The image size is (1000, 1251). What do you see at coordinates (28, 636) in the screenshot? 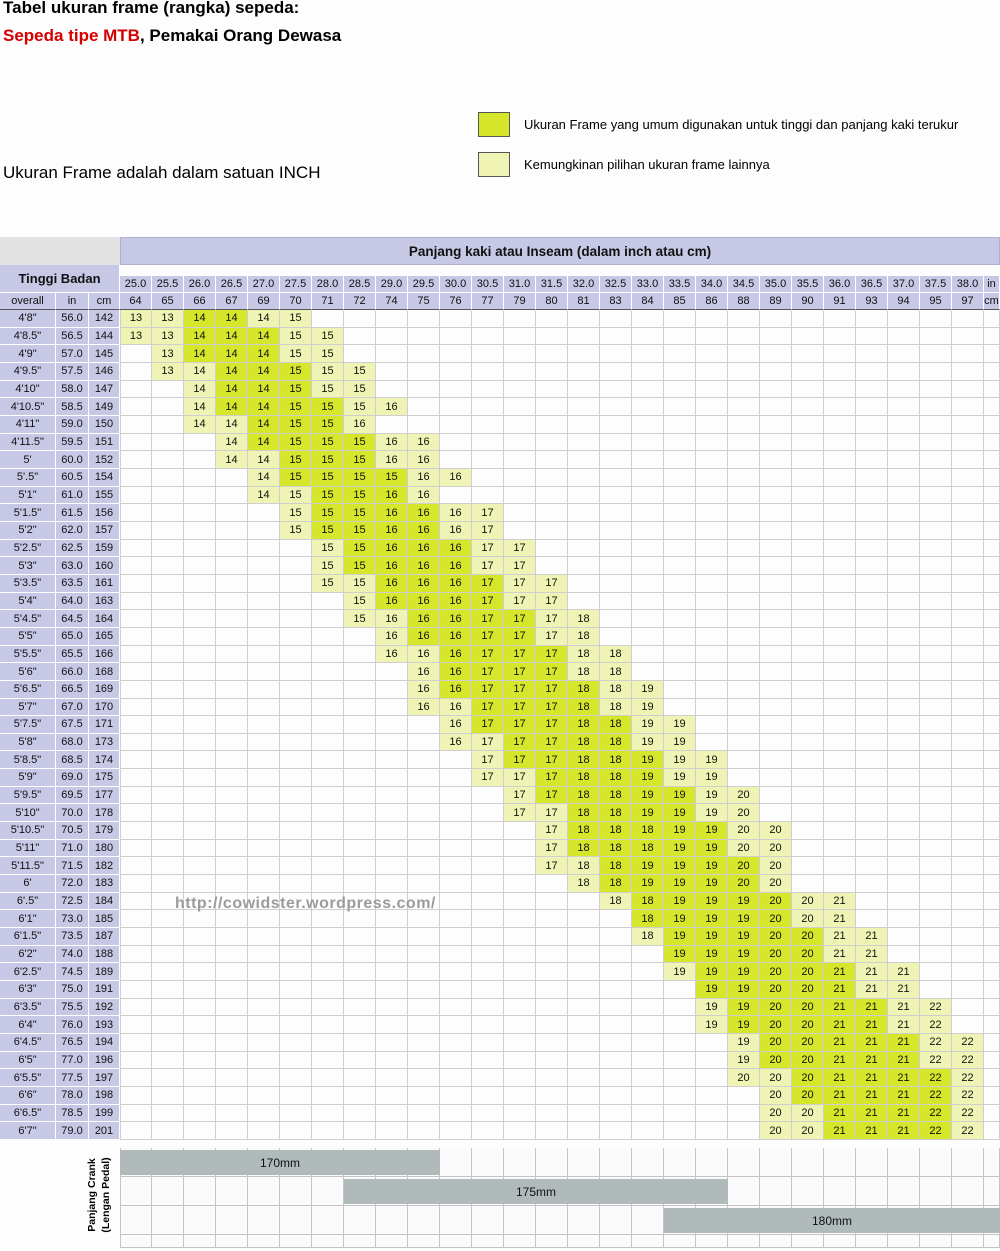
I see `height-overall-cell: 5'5"` at bounding box center [28, 636].